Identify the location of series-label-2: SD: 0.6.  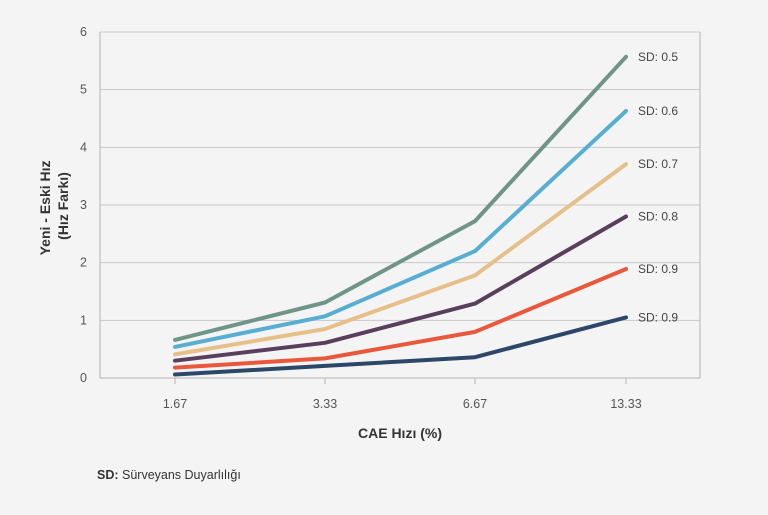
(658, 111).